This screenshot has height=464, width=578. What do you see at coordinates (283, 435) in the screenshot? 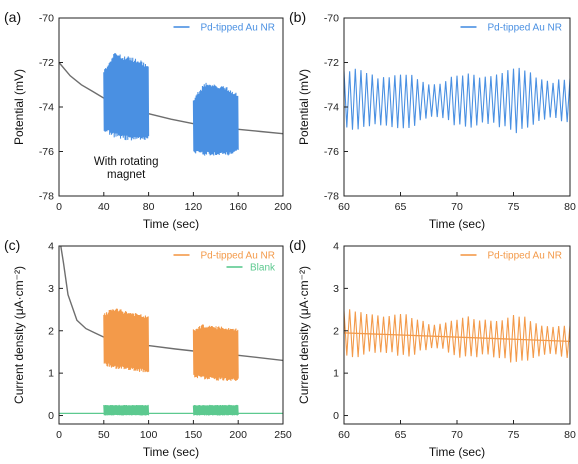
I see `x-tick-label: 250` at bounding box center [283, 435].